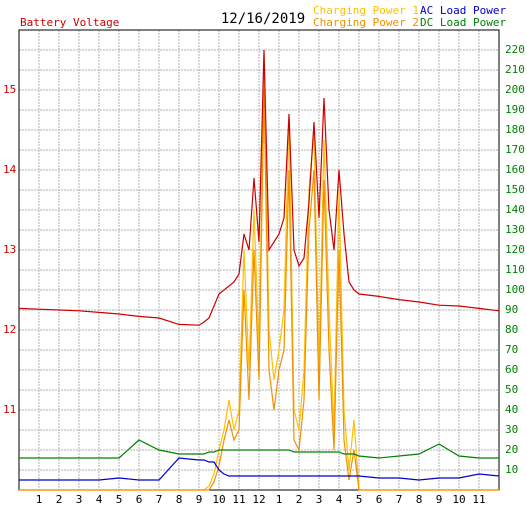  What do you see at coordinates (9, 329) in the screenshot?
I see `y-tick-label: 12` at bounding box center [9, 329].